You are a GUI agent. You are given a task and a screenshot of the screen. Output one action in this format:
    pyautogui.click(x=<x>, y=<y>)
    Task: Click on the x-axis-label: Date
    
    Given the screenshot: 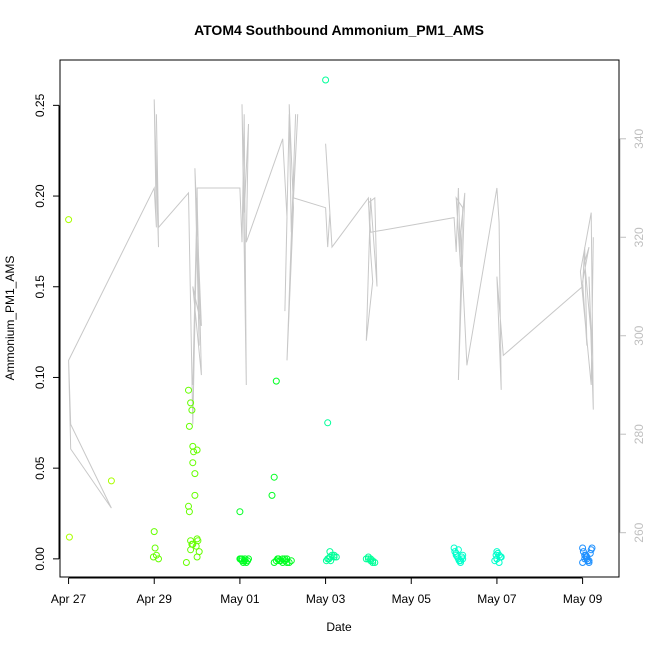 What is the action you would take?
    pyautogui.click(x=339, y=627)
    